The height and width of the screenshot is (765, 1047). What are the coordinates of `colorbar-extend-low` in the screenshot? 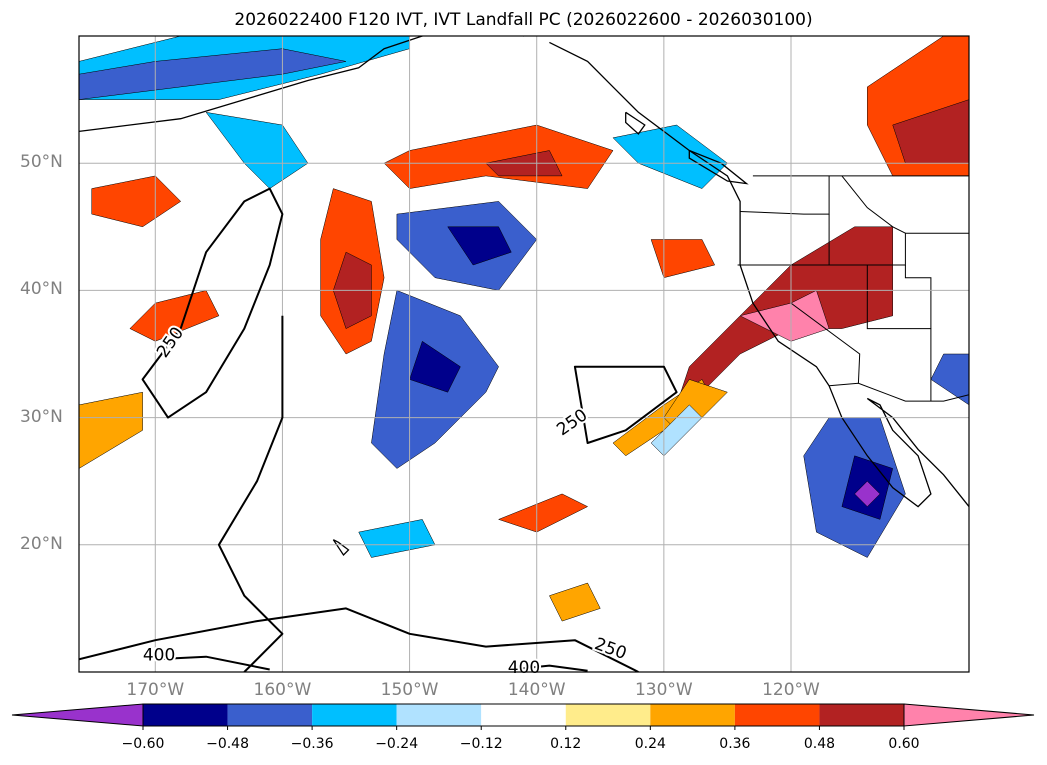 It's located at (77, 715).